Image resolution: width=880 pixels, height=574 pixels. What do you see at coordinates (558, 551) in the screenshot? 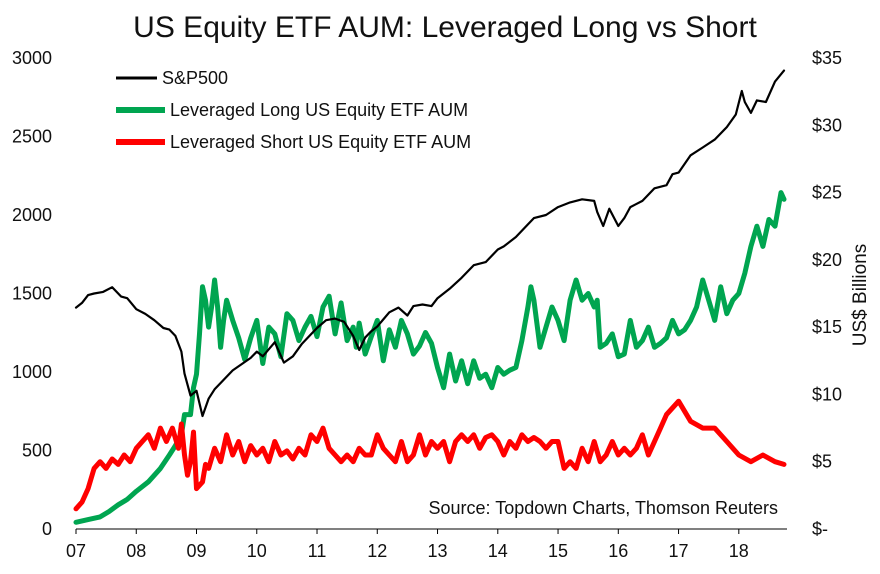
I see `x-tick-label: 15` at bounding box center [558, 551].